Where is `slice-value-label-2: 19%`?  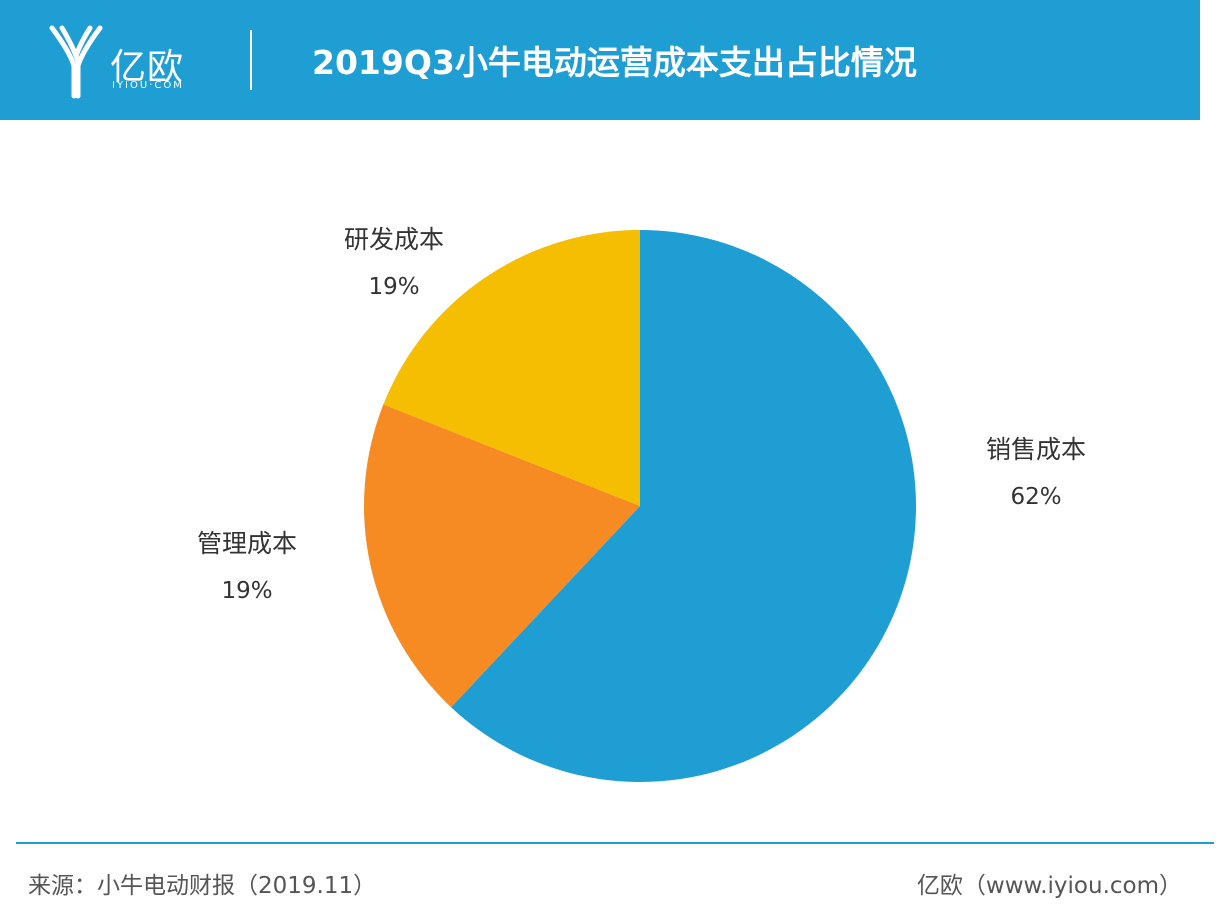
slice-value-label-2: 19% is located at coordinates (393, 287).